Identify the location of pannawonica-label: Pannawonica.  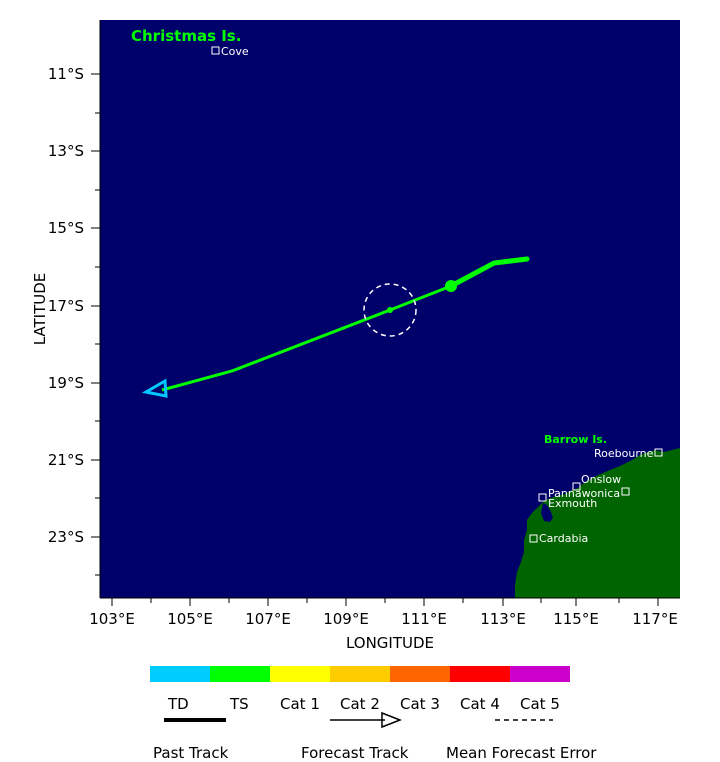
(584, 493).